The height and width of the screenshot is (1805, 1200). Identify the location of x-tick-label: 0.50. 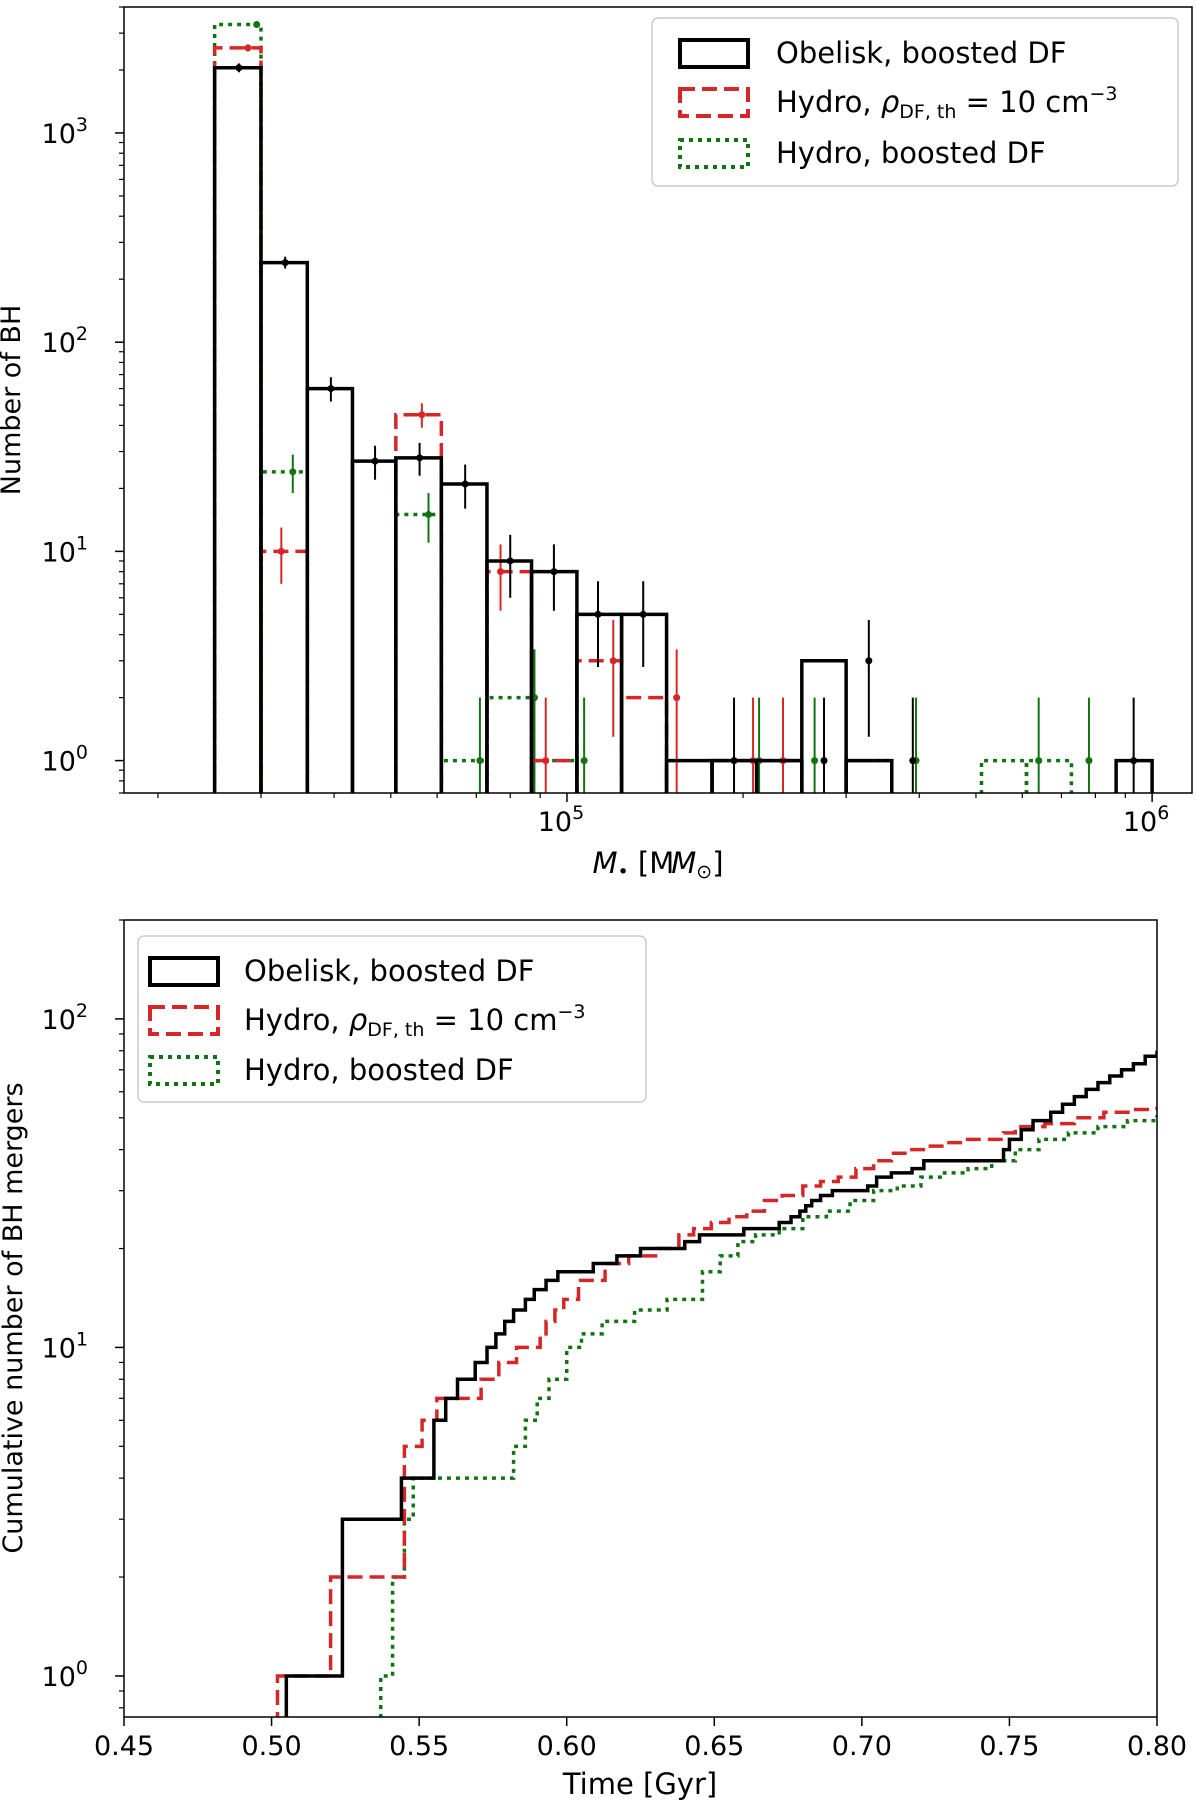
(272, 1746).